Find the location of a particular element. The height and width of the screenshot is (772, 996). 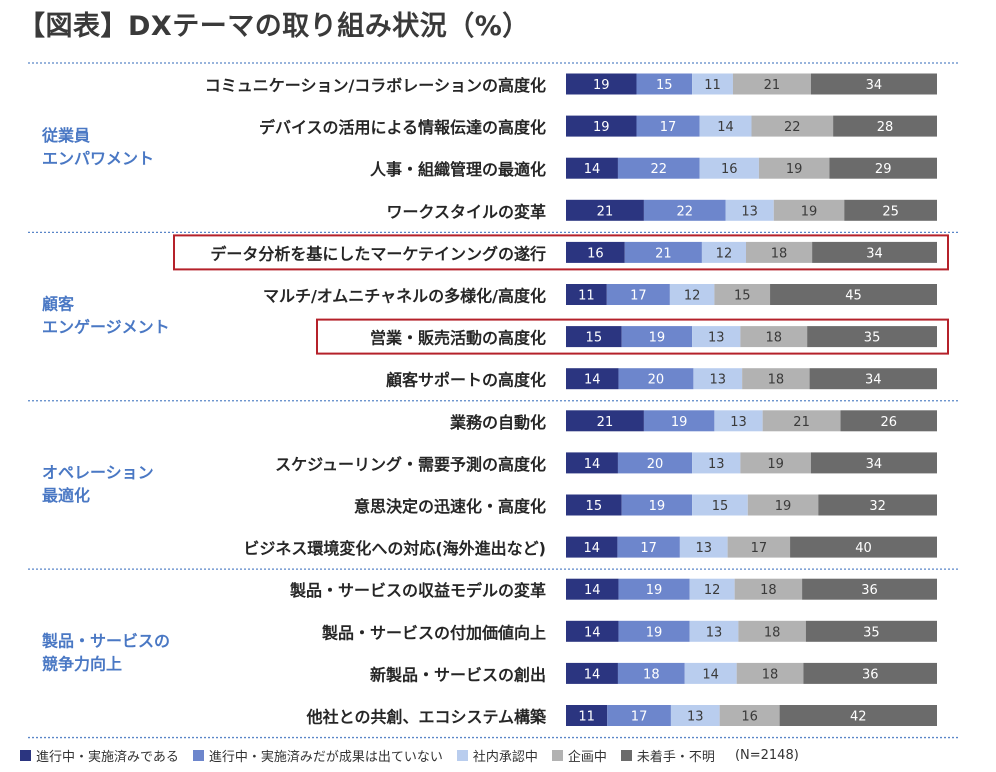

data-label-g2-r2-s4: 32 is located at coordinates (877, 506).